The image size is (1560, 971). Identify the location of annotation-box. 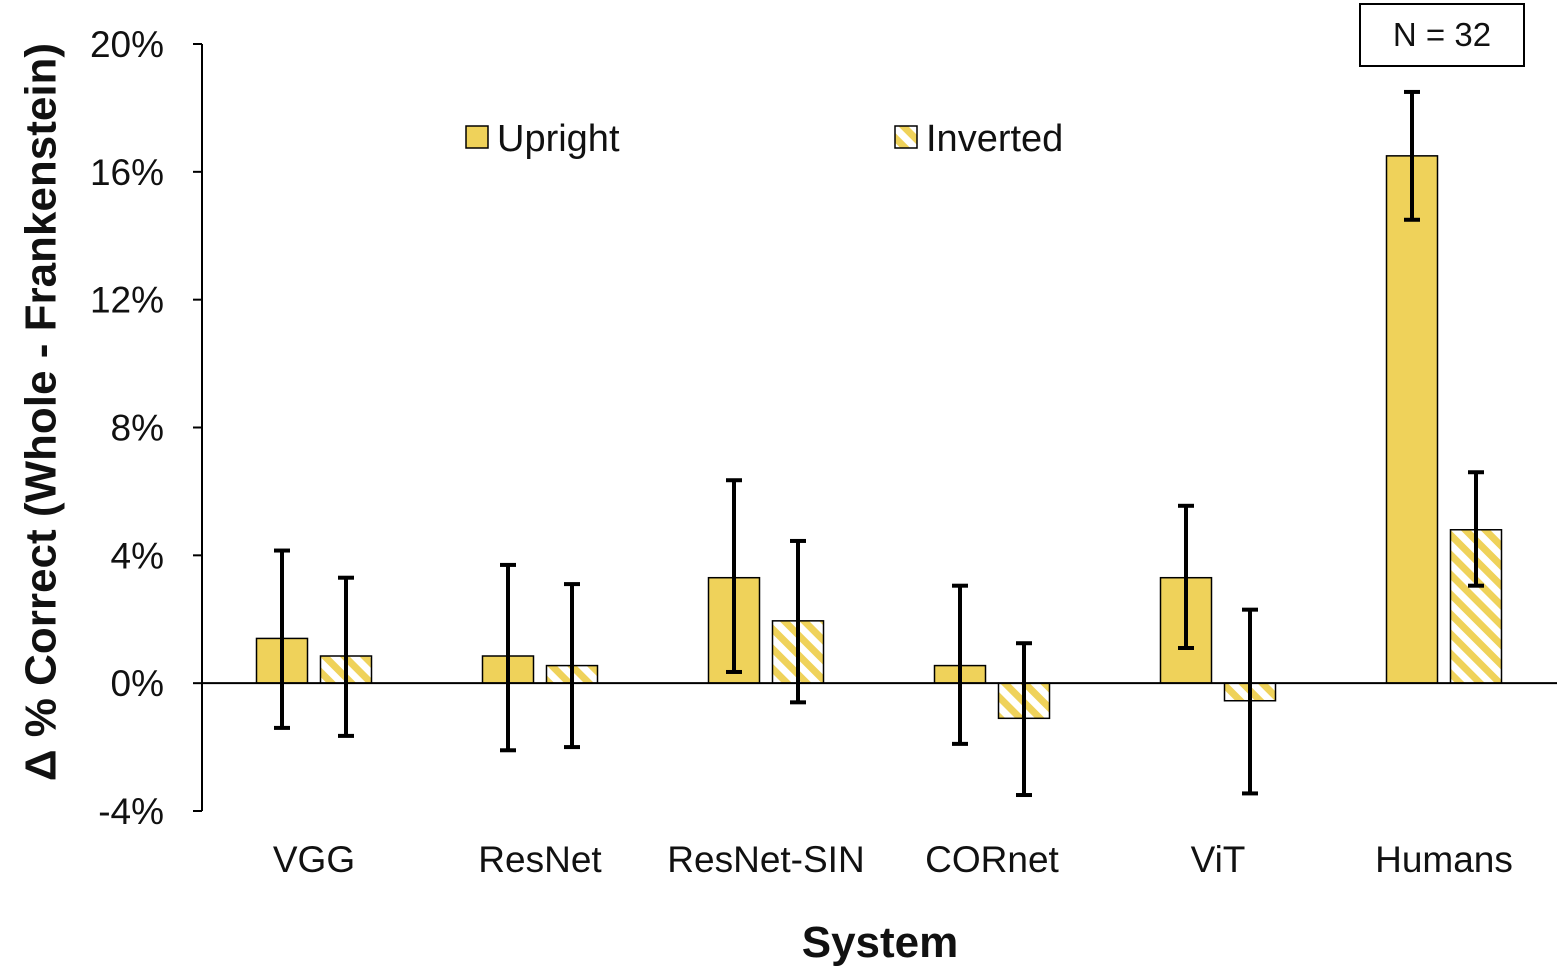
(1442, 35).